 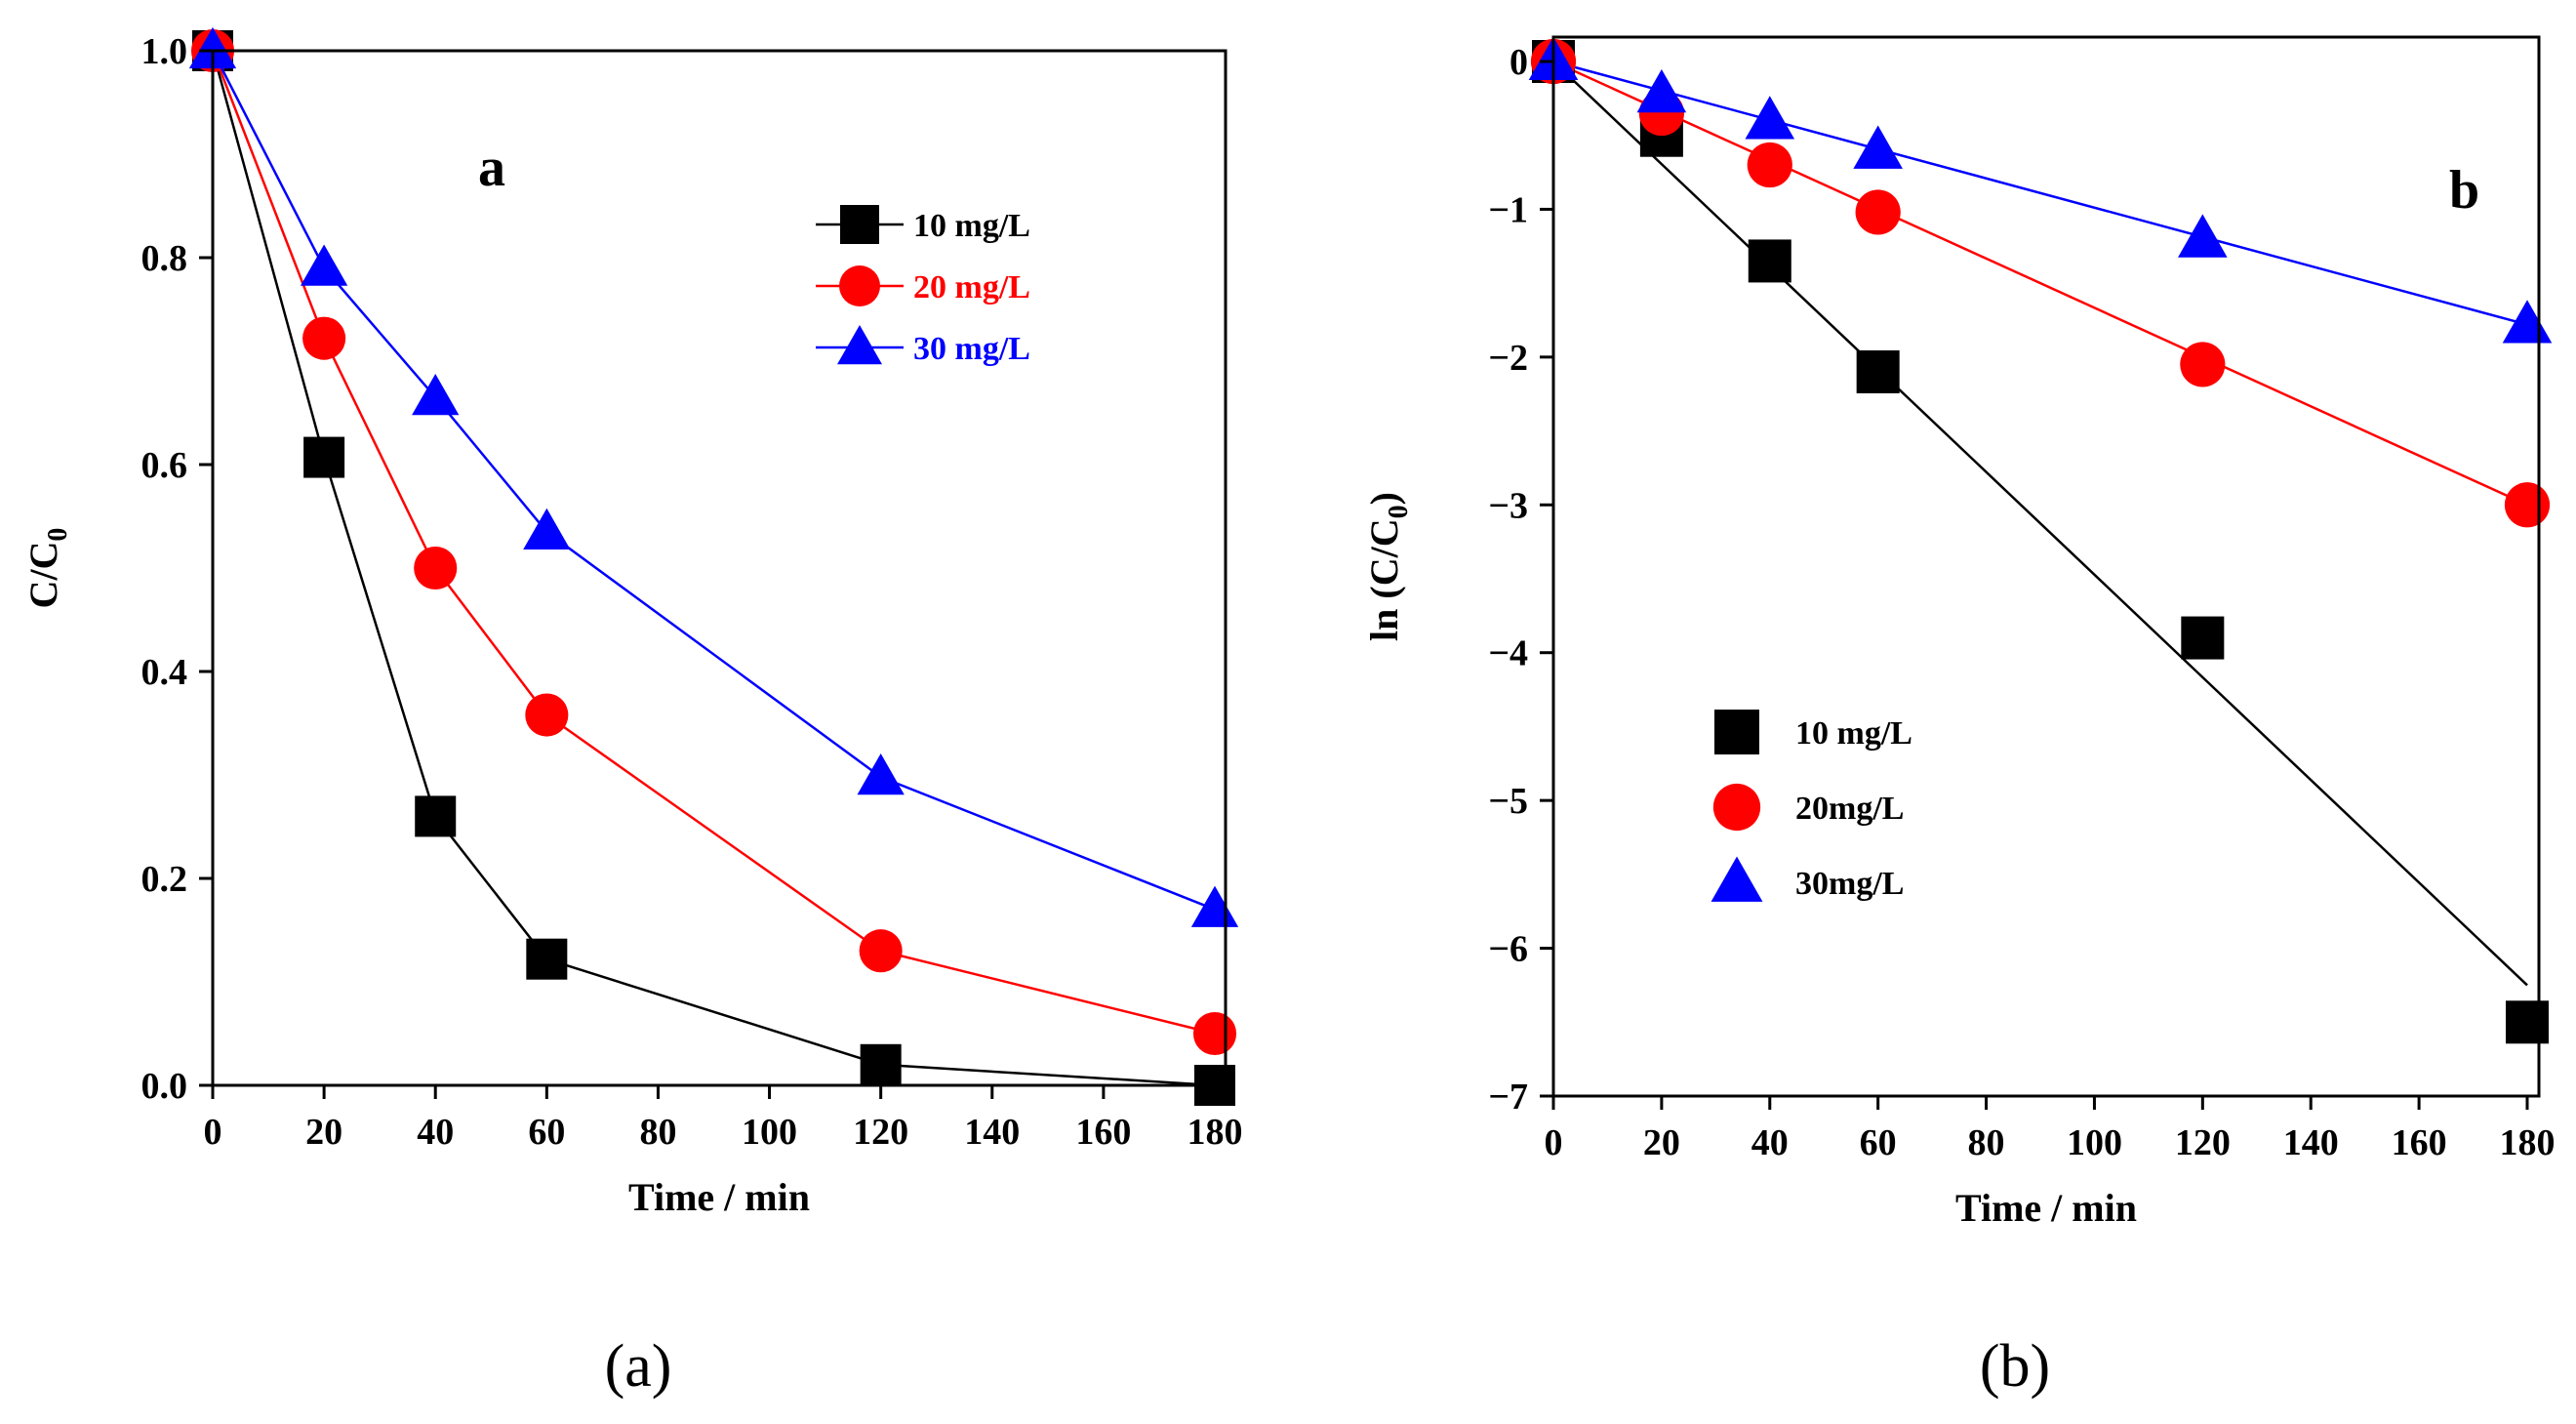 What do you see at coordinates (2015, 1366) in the screenshot?
I see `caption-b: (b)` at bounding box center [2015, 1366].